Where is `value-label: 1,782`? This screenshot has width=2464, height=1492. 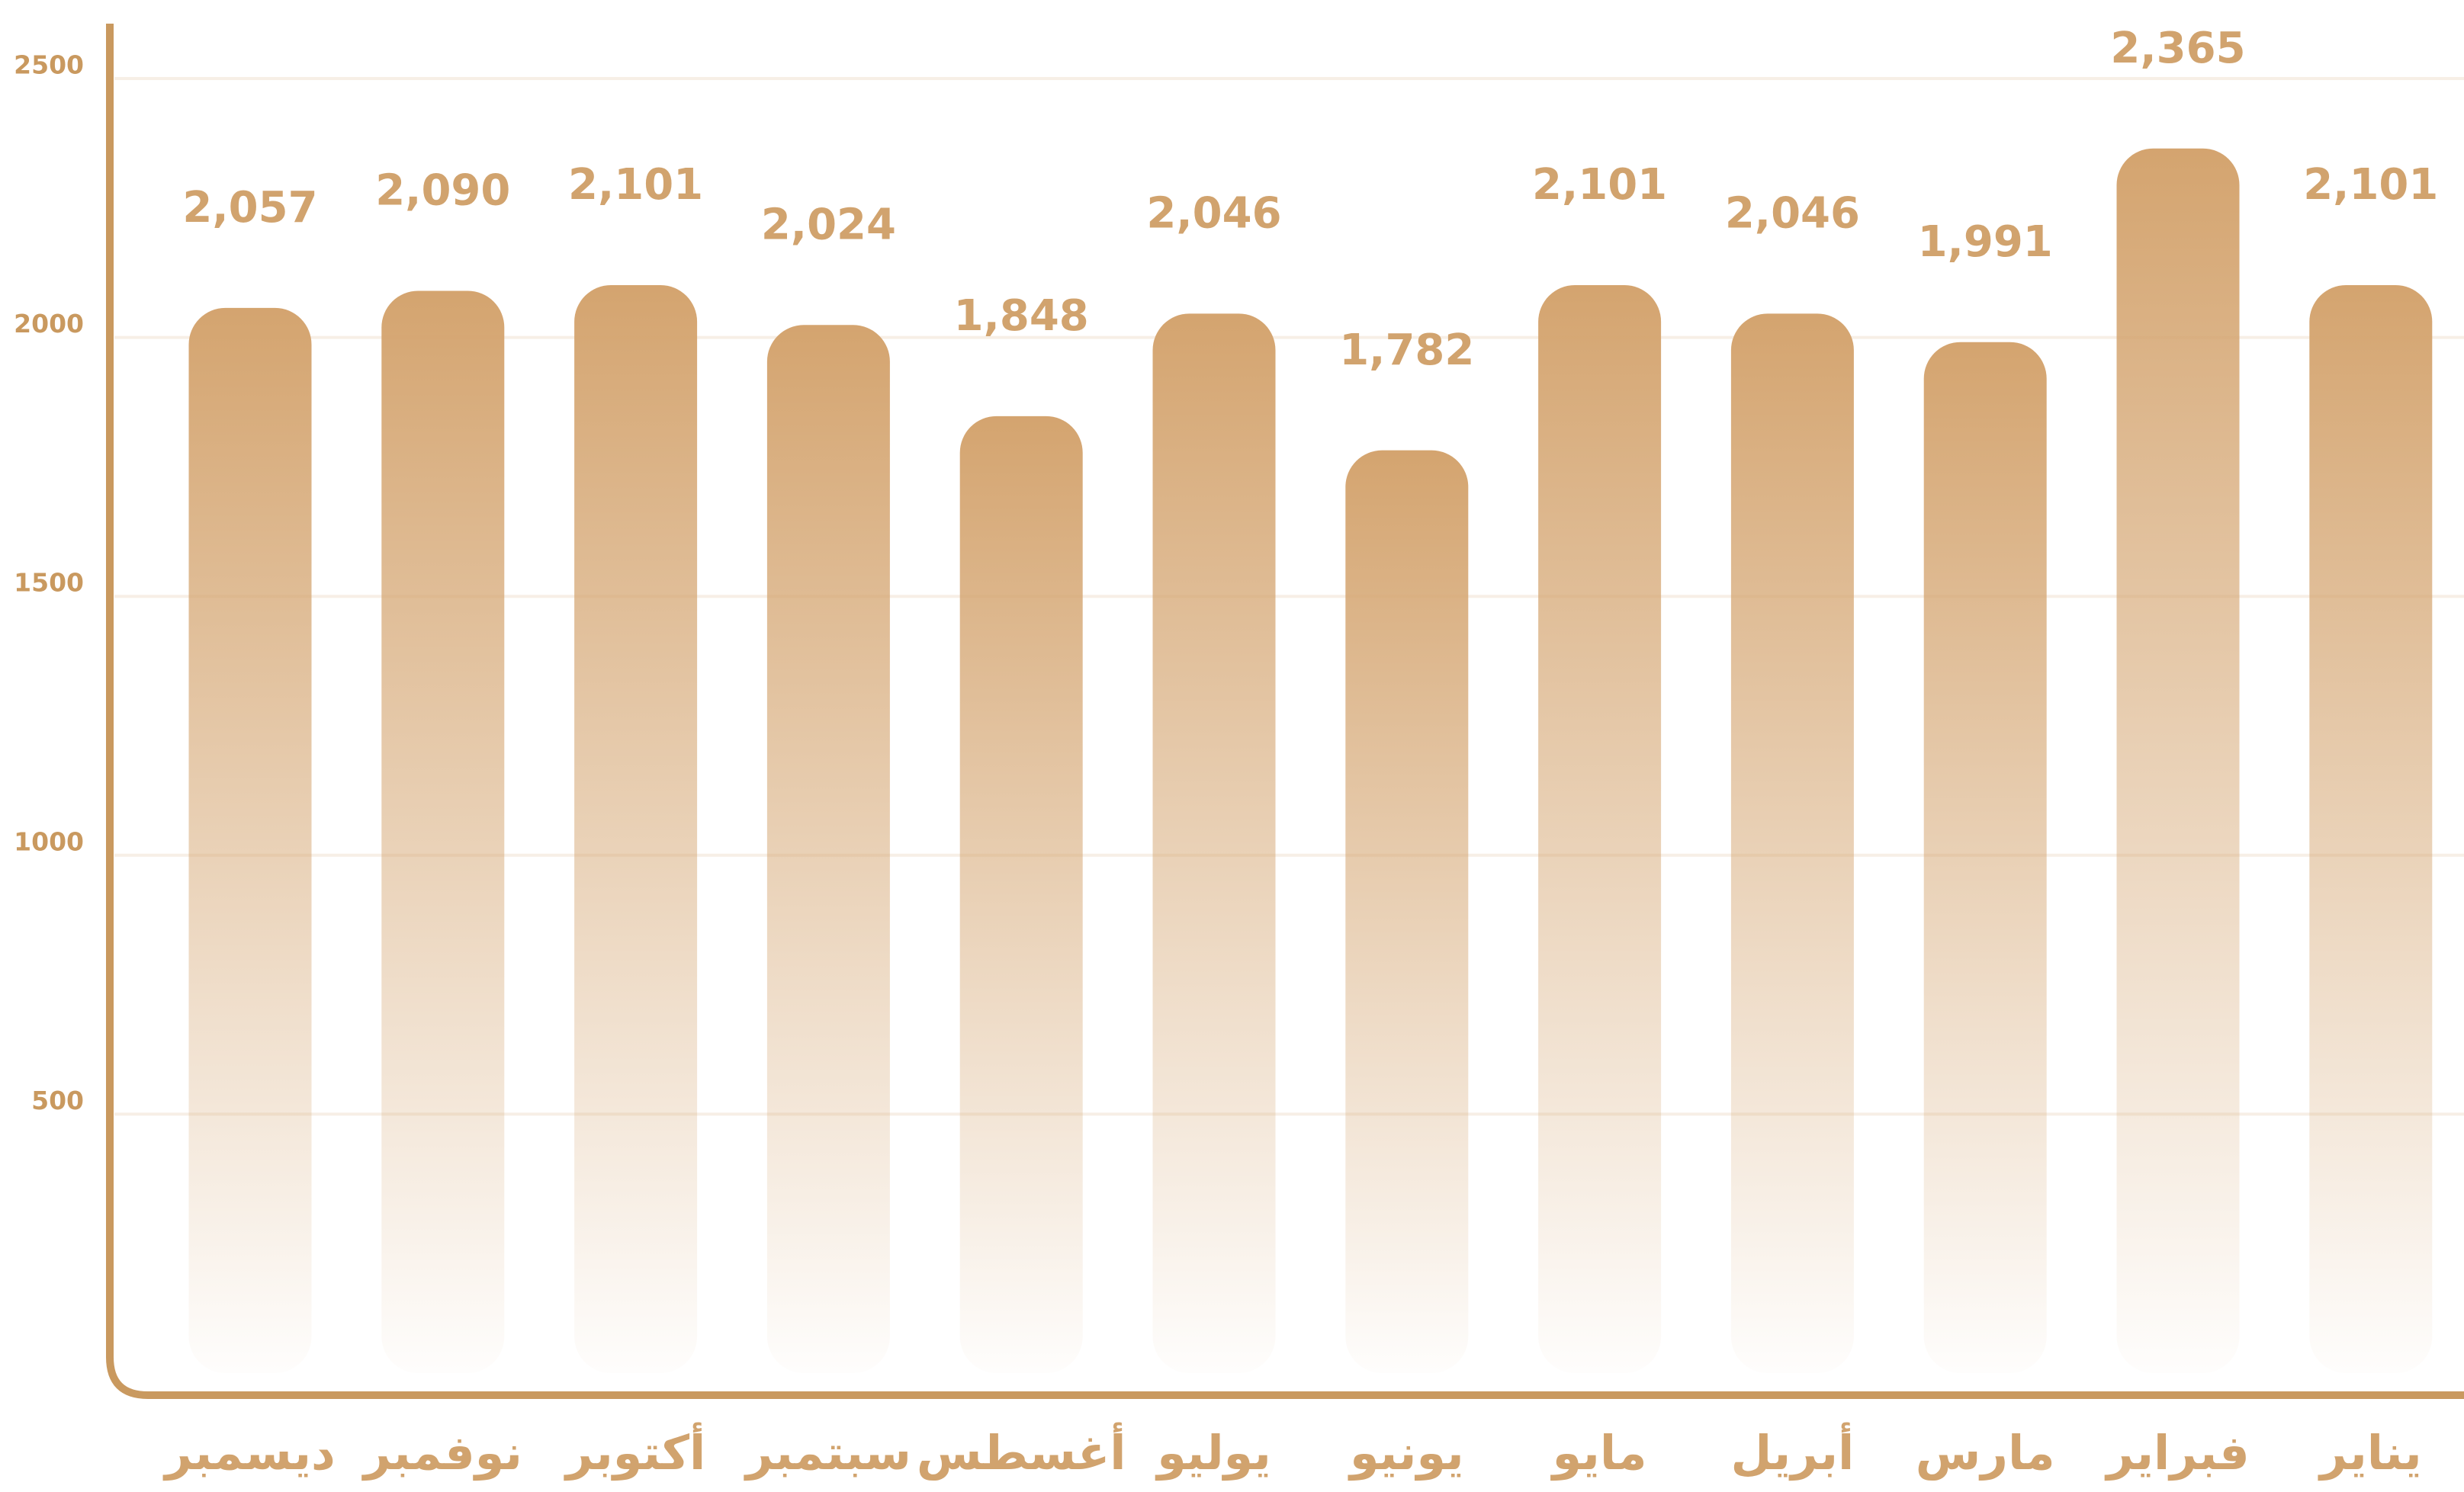 value-label: 1,782 is located at coordinates (1406, 350).